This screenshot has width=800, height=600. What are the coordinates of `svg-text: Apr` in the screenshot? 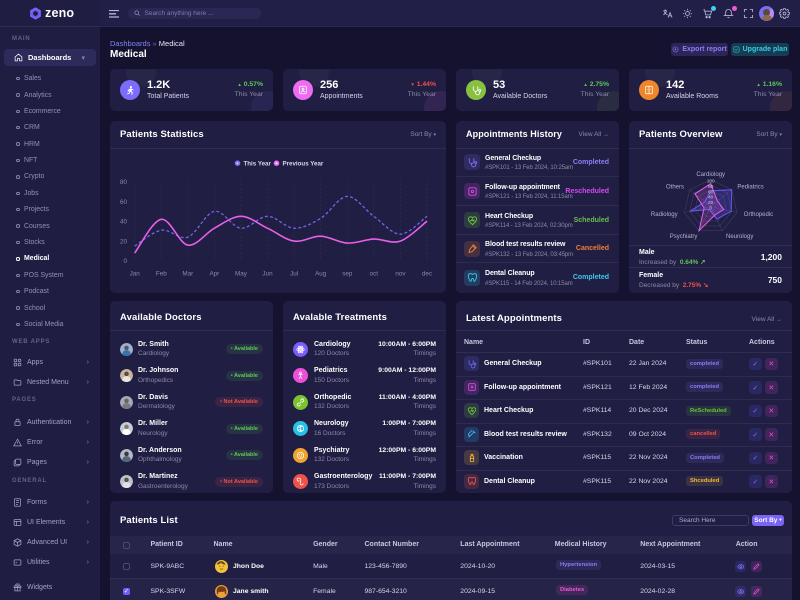 It's located at (214, 273).